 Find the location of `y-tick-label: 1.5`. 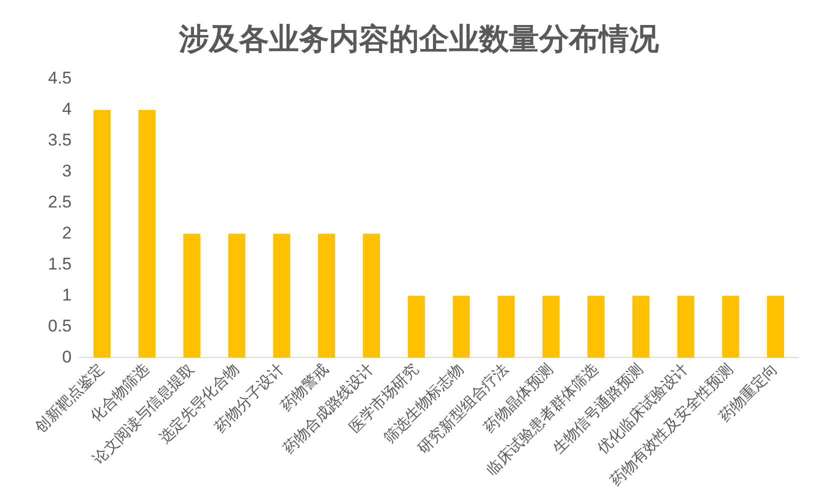

y-tick-label: 1.5 is located at coordinates (60, 264).